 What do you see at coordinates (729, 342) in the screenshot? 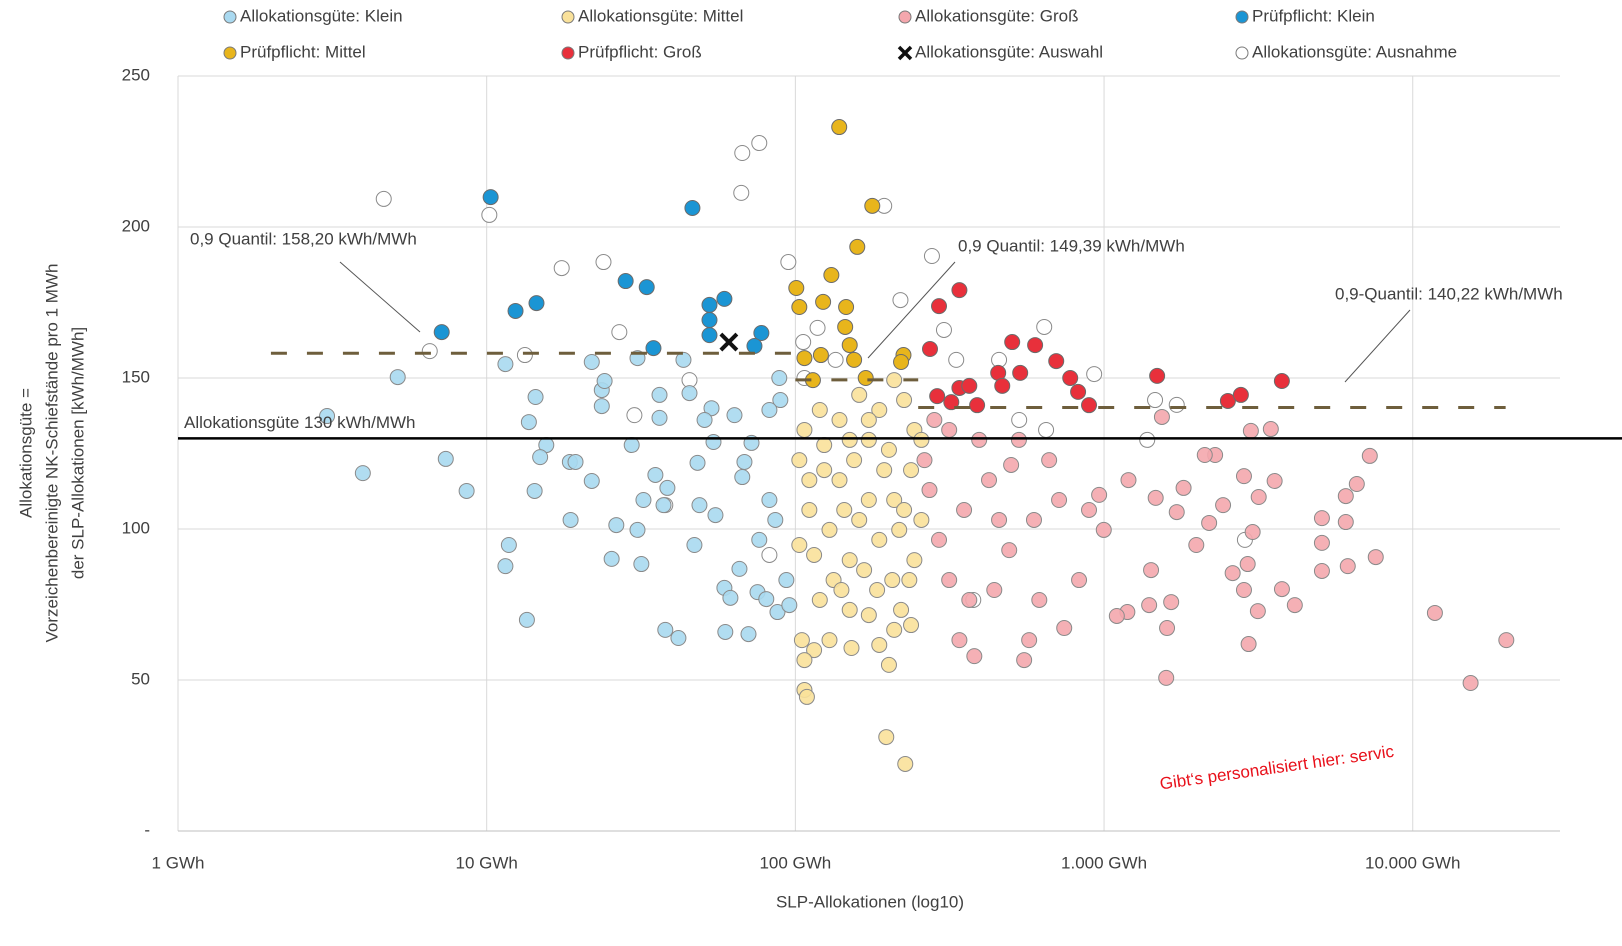
I see `point-x` at bounding box center [729, 342].